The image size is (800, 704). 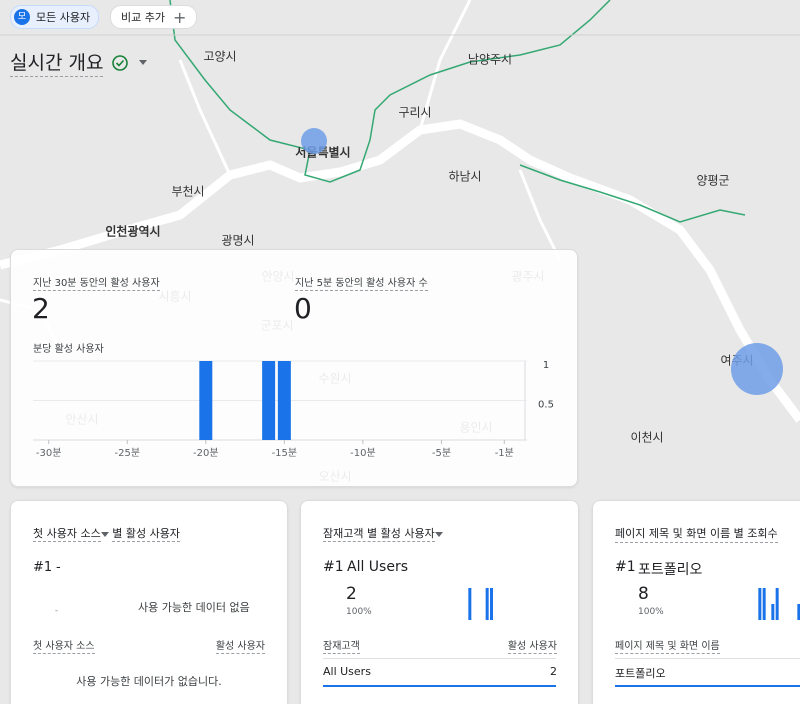 I want to click on column-header: 첫 사용자 소스, so click(x=64, y=645).